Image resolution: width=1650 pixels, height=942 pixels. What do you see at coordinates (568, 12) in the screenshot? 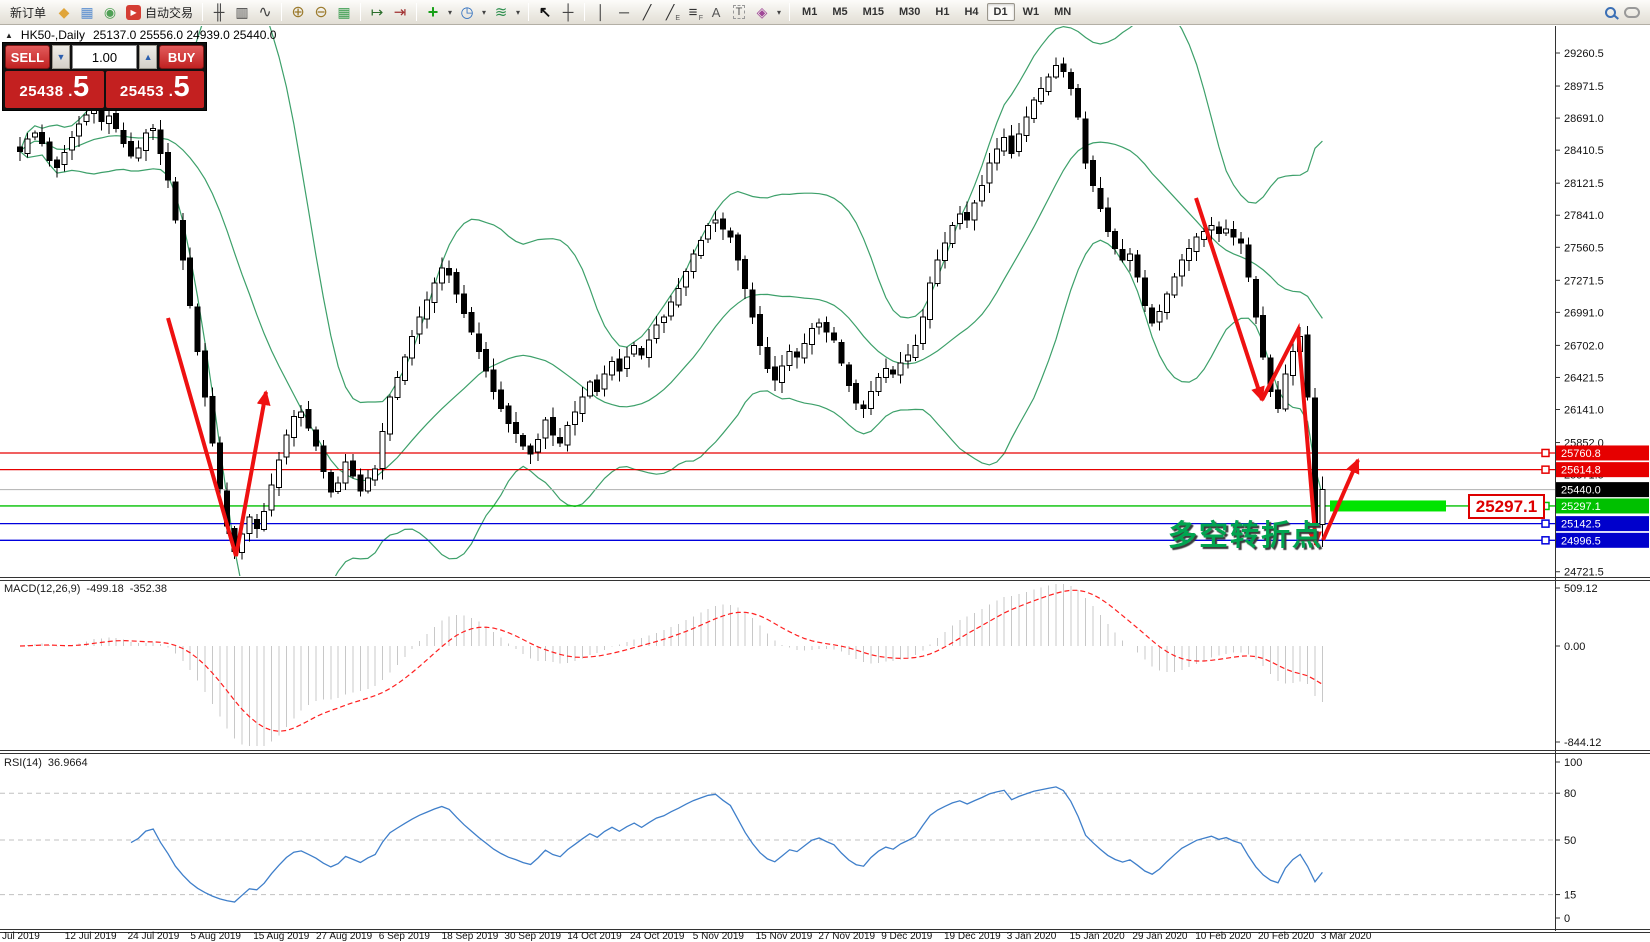
I see `crosshair-icon` at bounding box center [568, 12].